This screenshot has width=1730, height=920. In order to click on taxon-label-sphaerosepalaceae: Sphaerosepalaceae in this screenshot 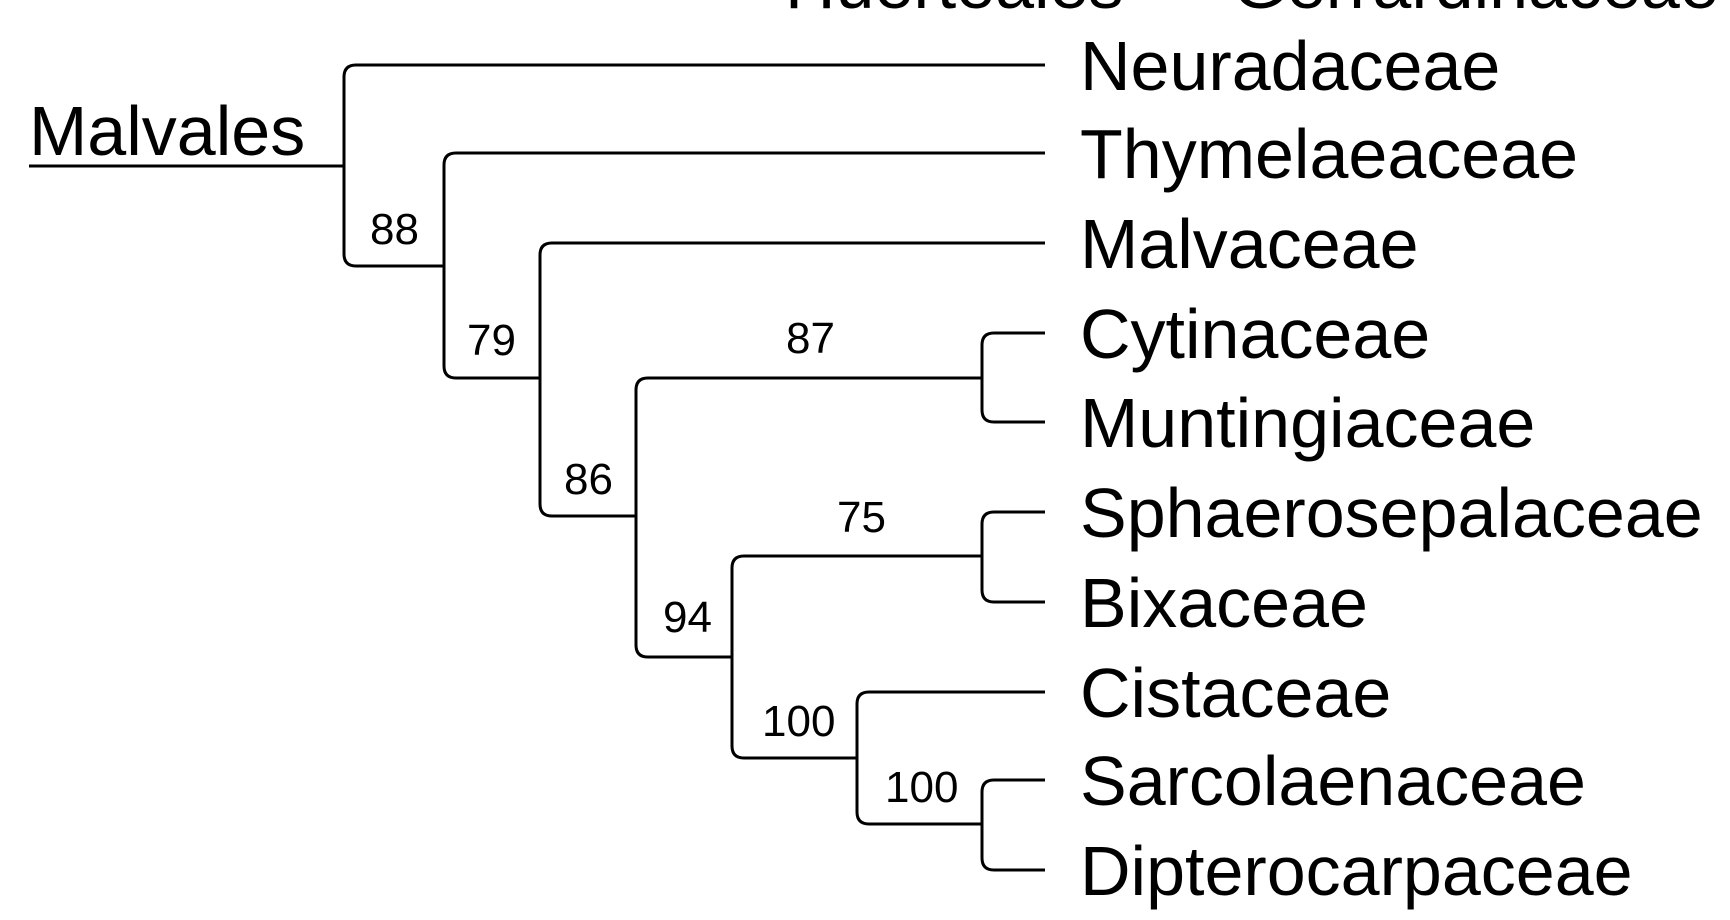, I will do `click(1391, 513)`.